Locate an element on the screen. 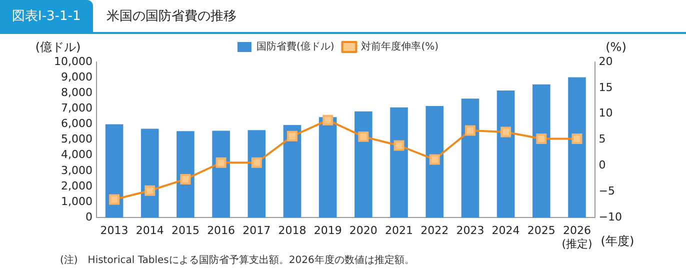 The width and height of the screenshot is (686, 270). x-tick-label: 2019 is located at coordinates (328, 231).